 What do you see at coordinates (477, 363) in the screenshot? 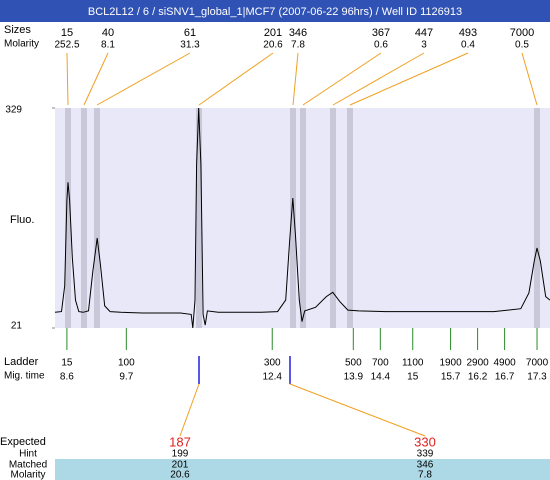
I see `ladder-size: 2900` at bounding box center [477, 363].